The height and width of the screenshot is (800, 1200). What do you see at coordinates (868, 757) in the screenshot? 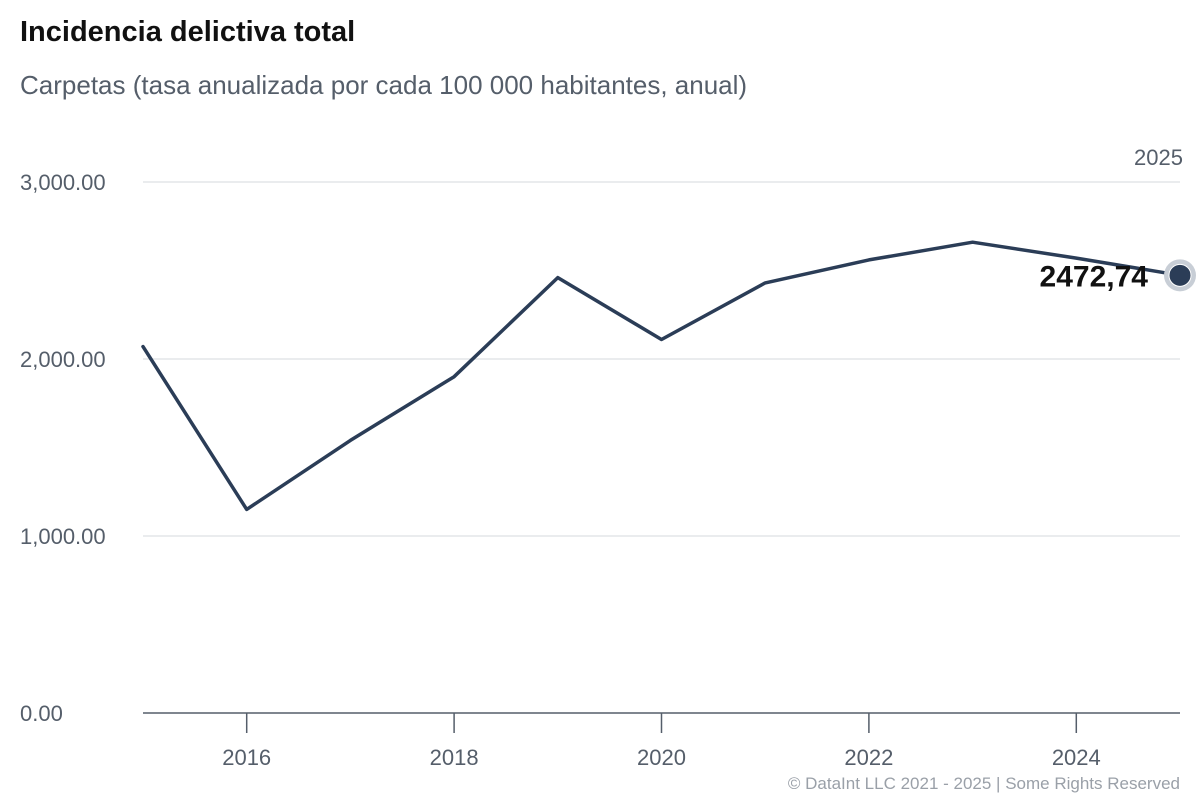
I see `x-tick-label: 2022` at bounding box center [868, 757].